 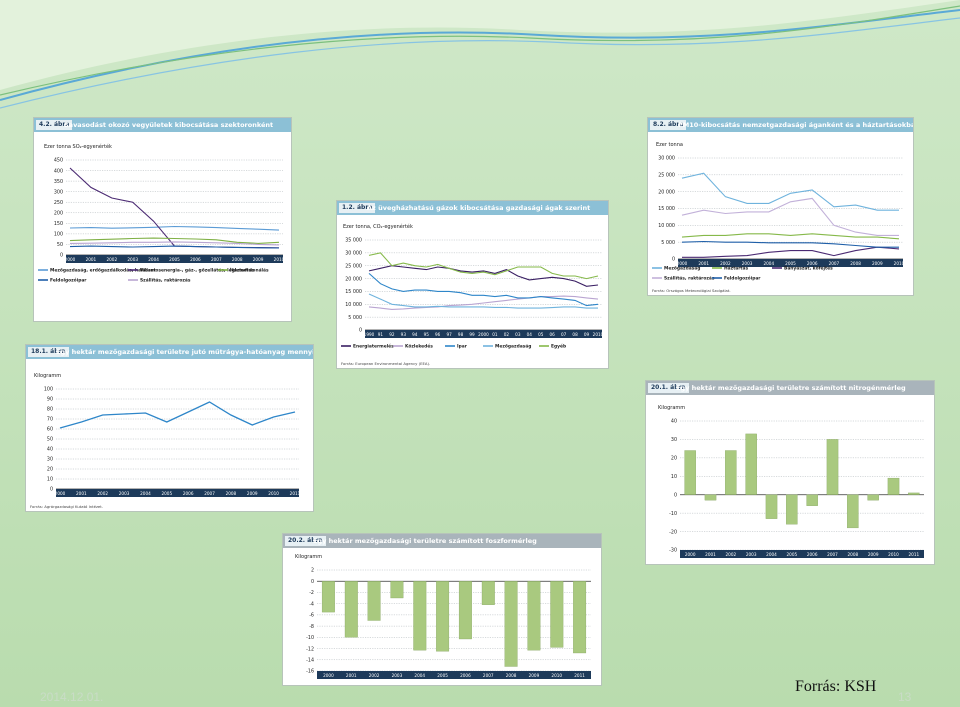 What do you see at coordinates (462, 347) in the screenshot?
I see `legend-label: Ipar` at bounding box center [462, 347].